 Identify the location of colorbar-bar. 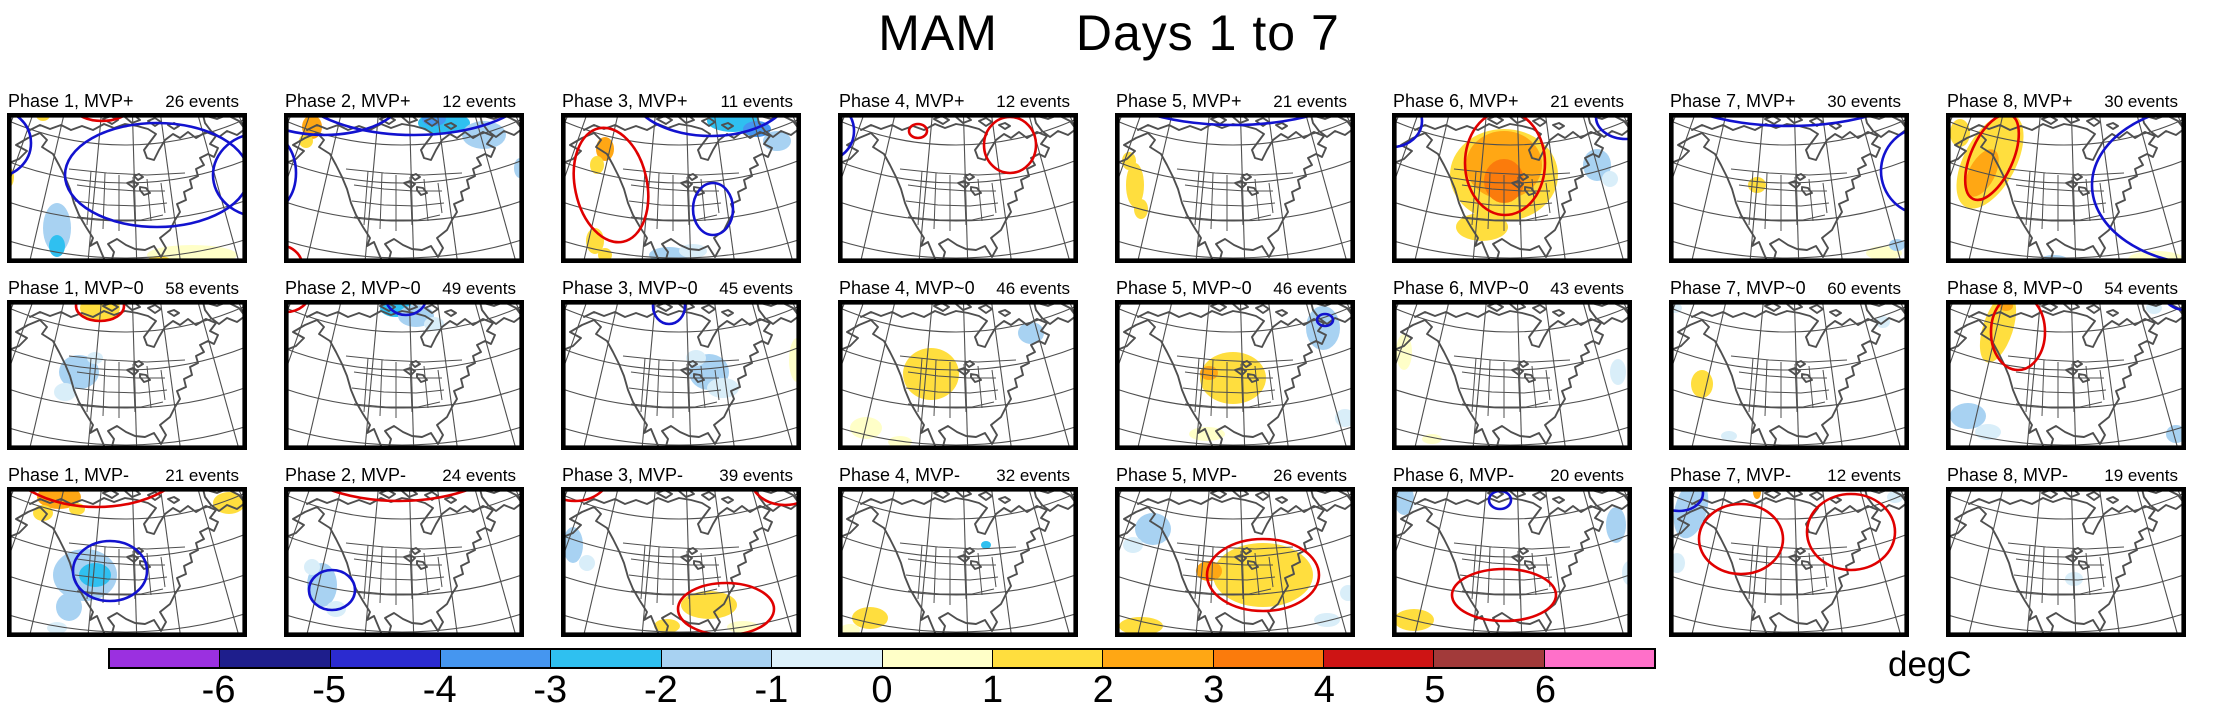
(882, 658).